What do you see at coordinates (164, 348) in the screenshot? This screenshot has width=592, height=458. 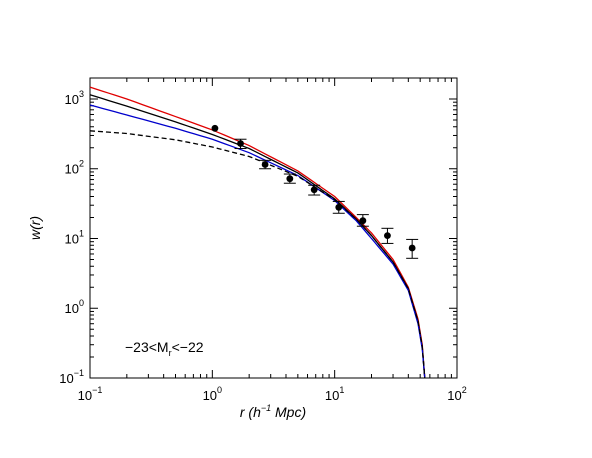 I see `magnitude-annotation: −23<Mr<−22` at bounding box center [164, 348].